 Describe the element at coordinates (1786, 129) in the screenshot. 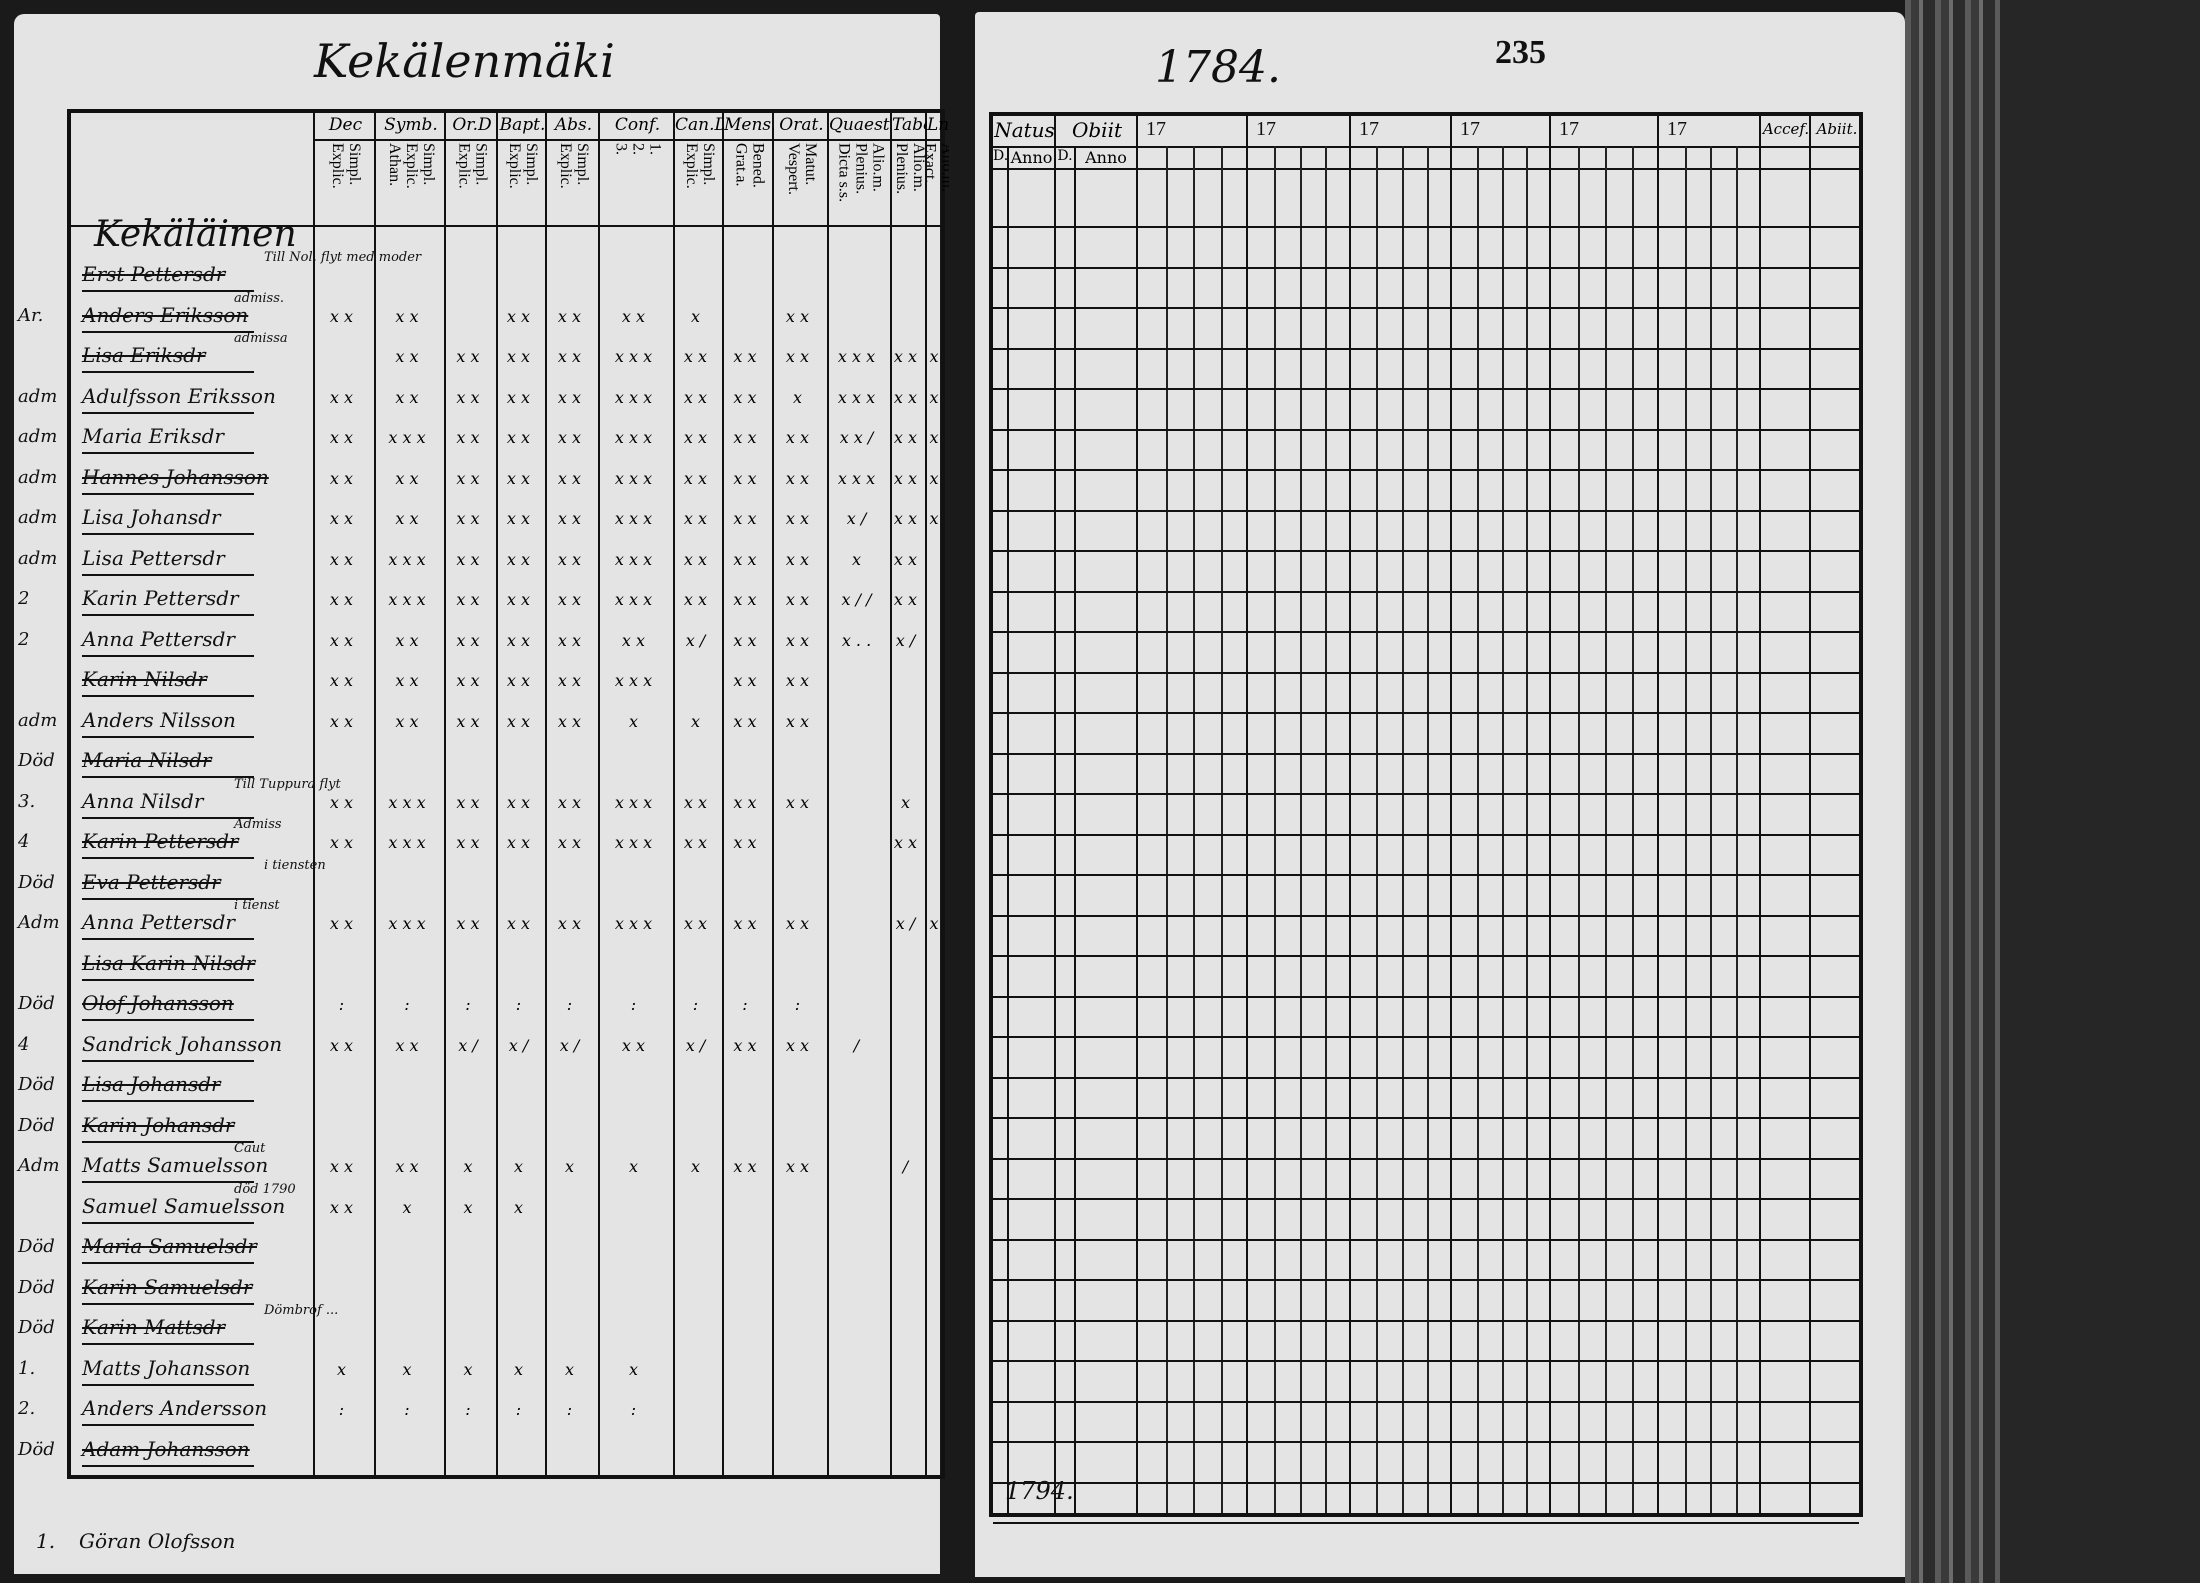

I see `accessit-header: Accef.` at that location.